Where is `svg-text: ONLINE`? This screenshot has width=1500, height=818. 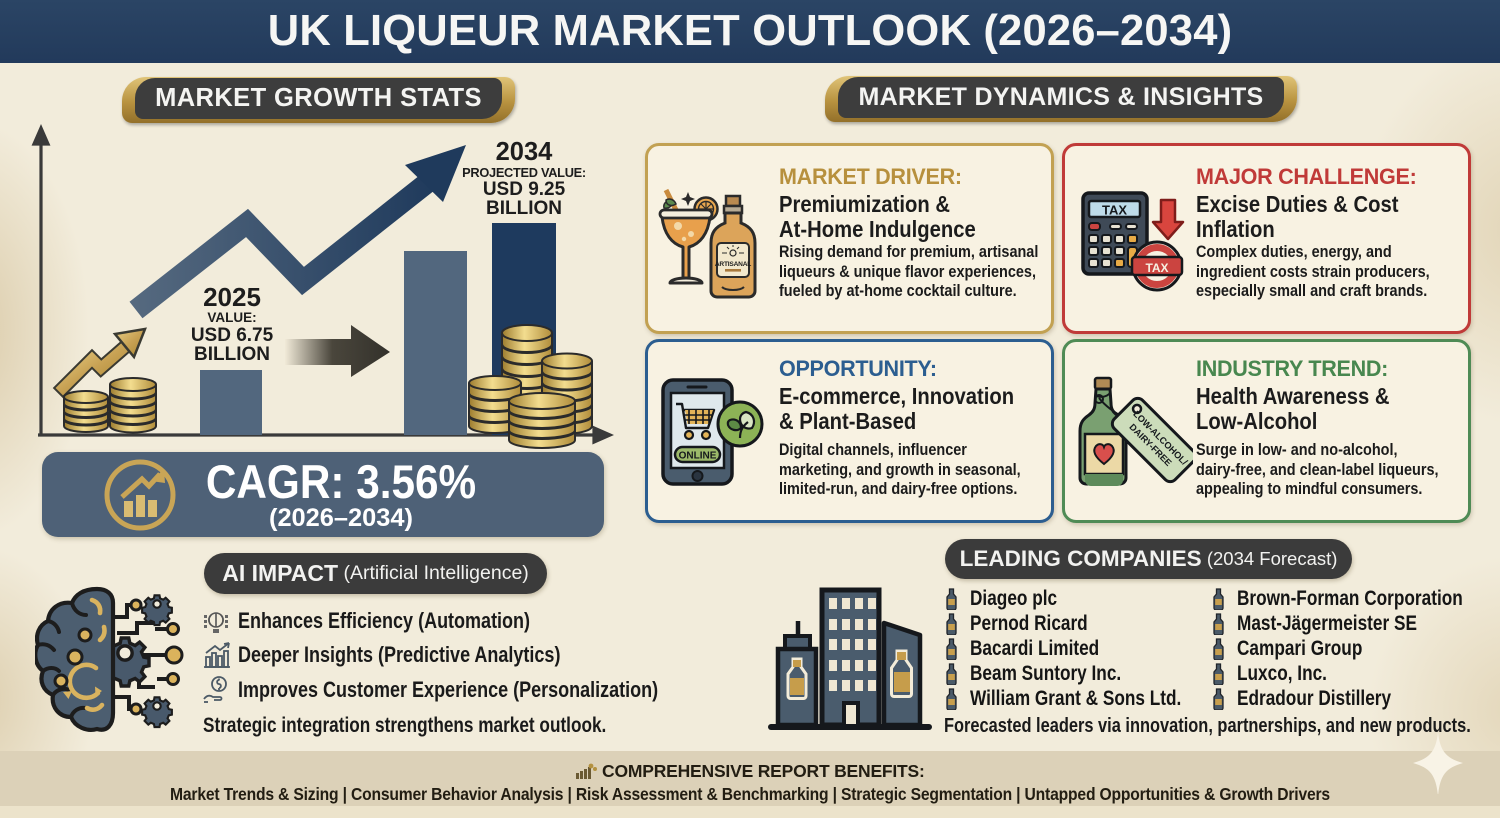
svg-text: ONLINE is located at coordinates (698, 456).